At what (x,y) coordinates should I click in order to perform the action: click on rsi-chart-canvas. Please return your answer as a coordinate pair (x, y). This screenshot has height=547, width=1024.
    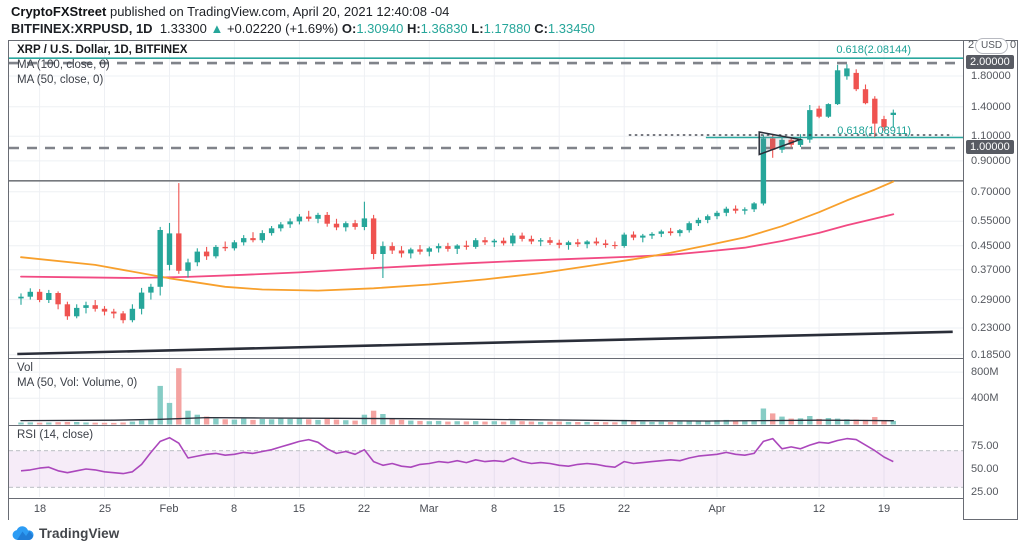
    Looking at the image, I should click on (486, 461).